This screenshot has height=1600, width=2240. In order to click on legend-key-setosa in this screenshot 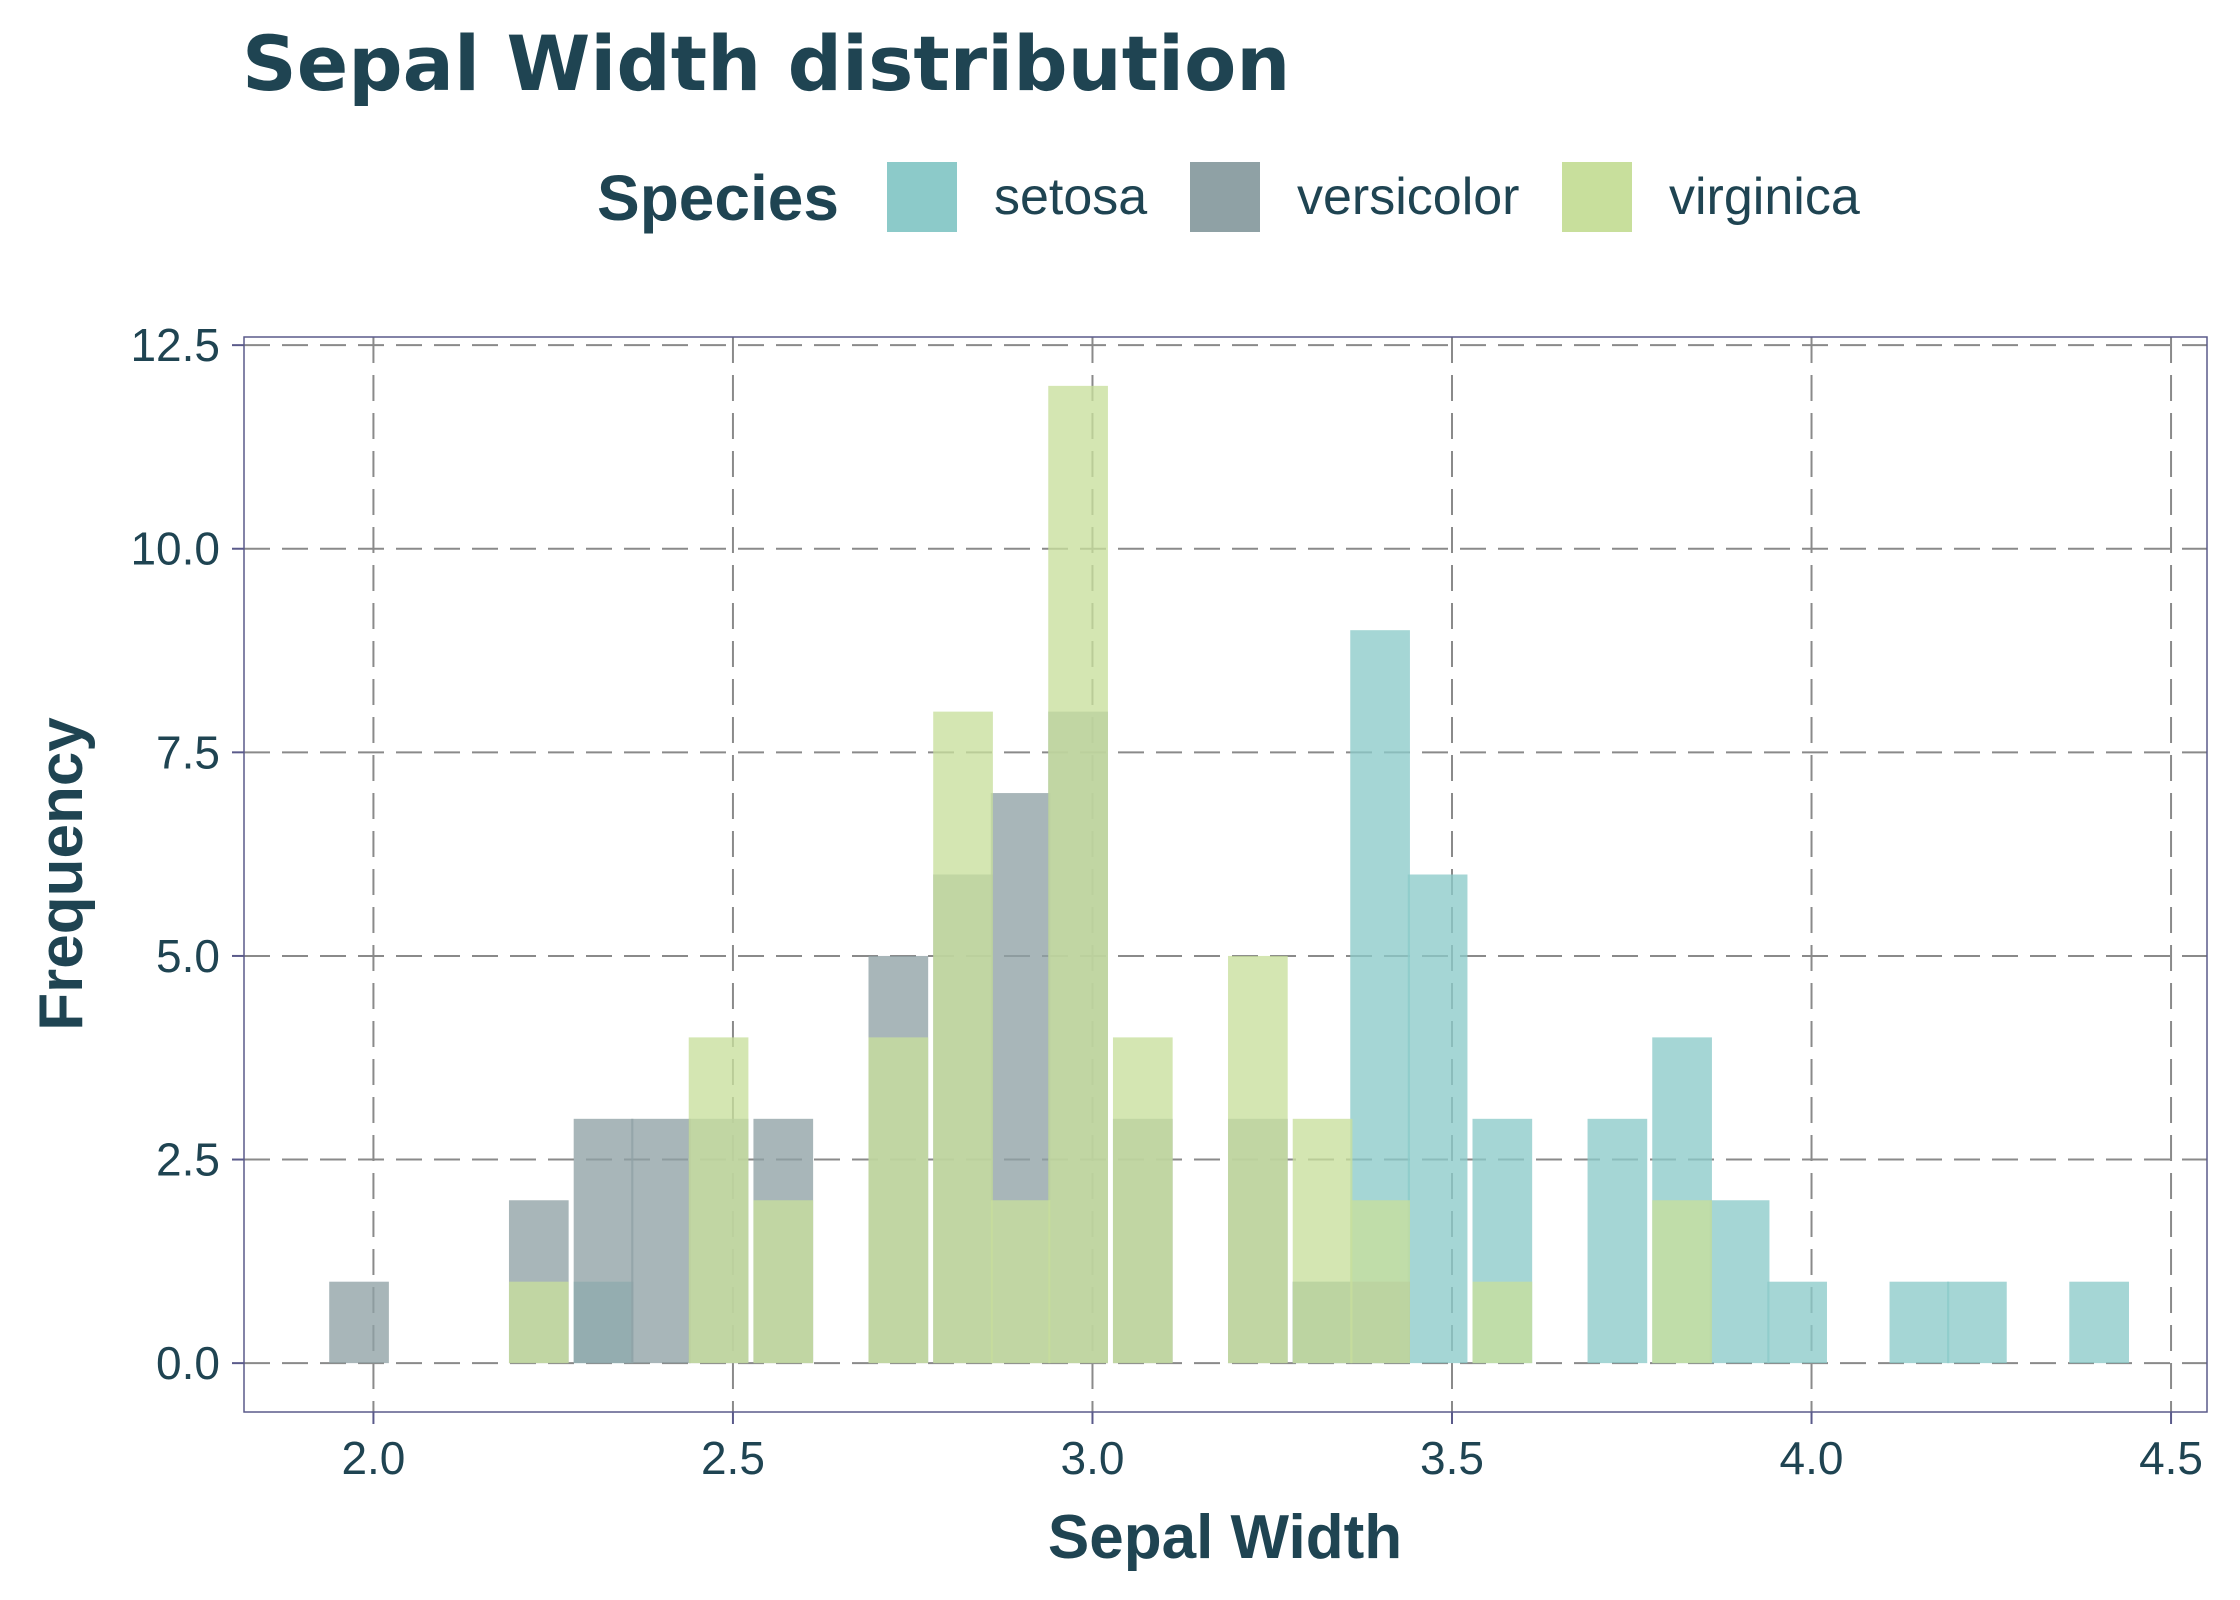, I will do `click(922, 197)`.